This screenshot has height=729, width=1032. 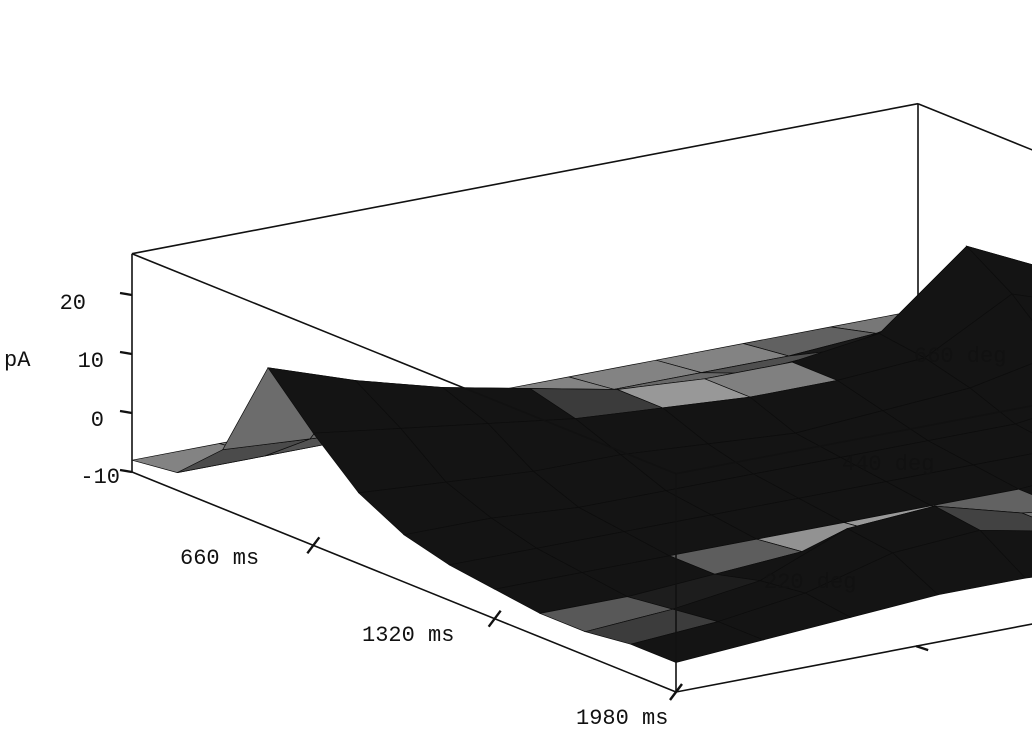 I want to click on z-tick-label-0: 0, so click(x=97, y=420).